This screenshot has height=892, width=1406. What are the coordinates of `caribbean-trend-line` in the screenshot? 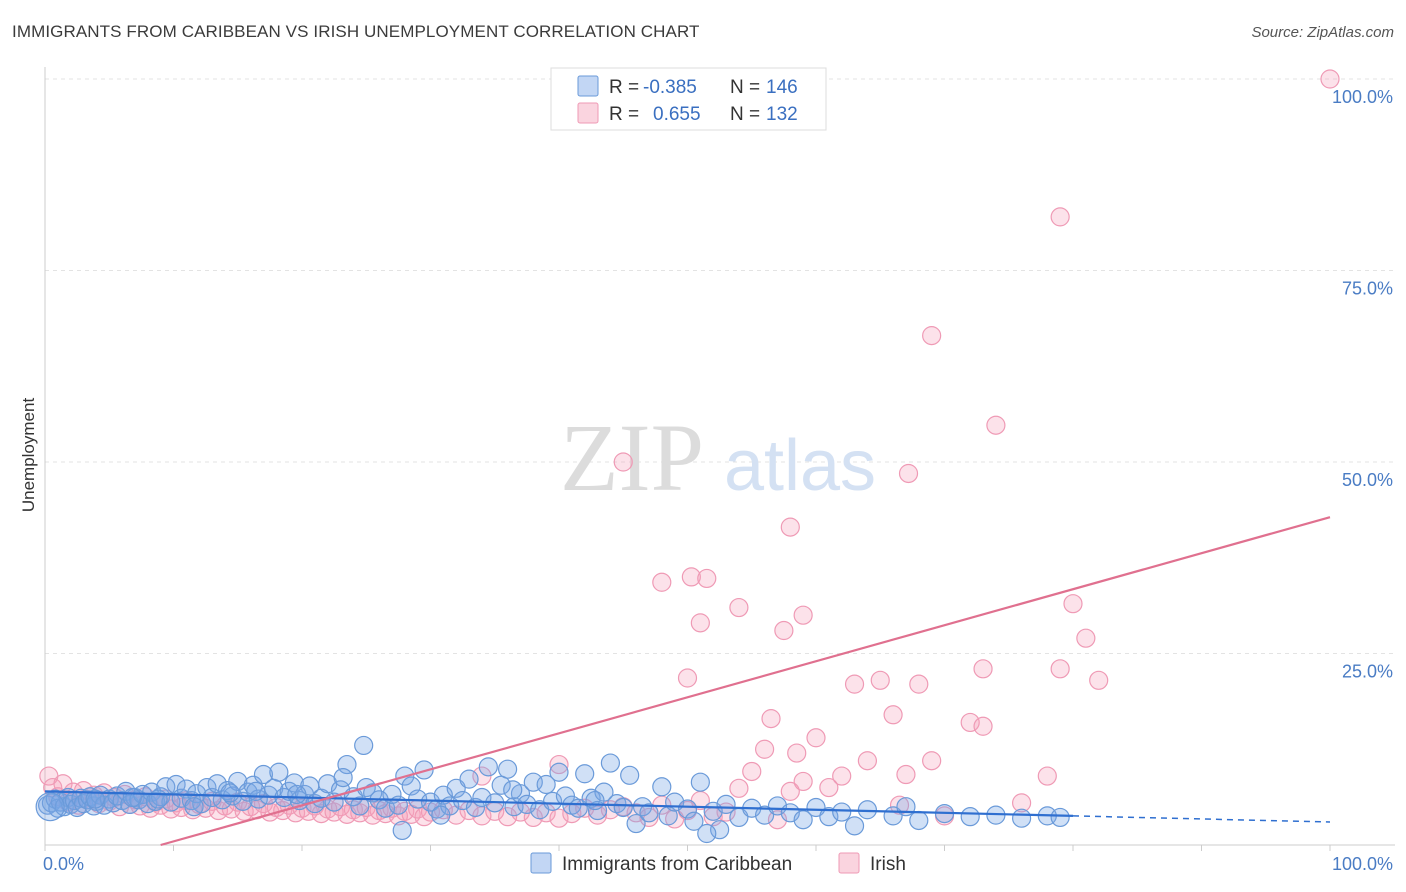 It's located at (559, 803).